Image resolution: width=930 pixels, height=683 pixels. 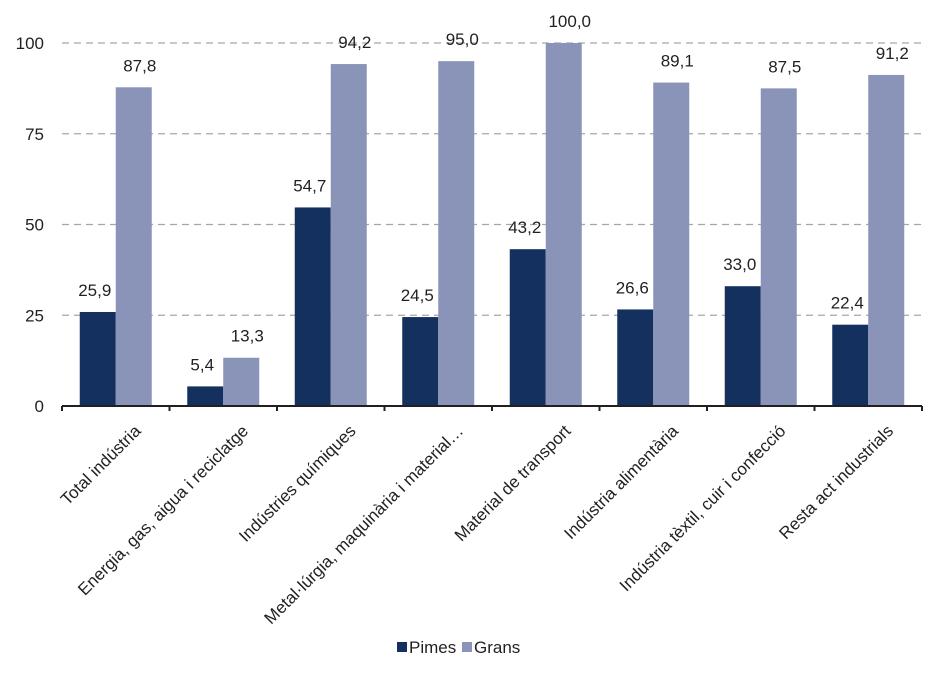 What do you see at coordinates (513, 483) in the screenshot?
I see `category-label: Material de transport` at bounding box center [513, 483].